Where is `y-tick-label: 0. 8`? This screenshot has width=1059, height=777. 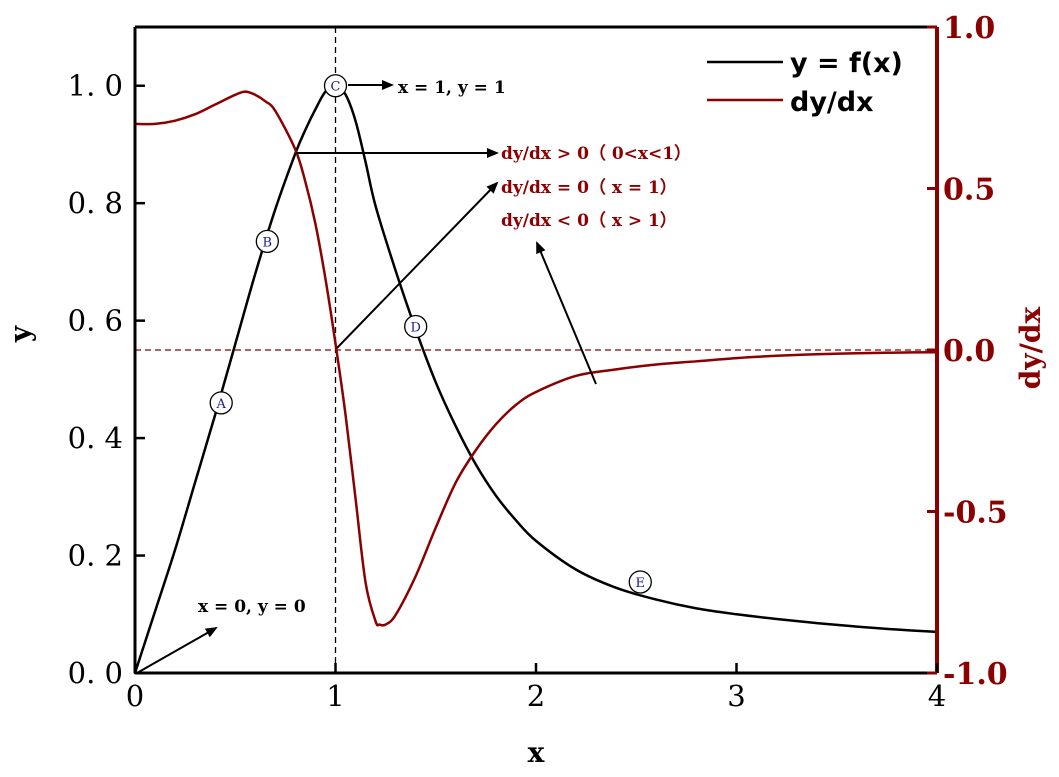
y-tick-label: 0. 8 is located at coordinates (95, 203).